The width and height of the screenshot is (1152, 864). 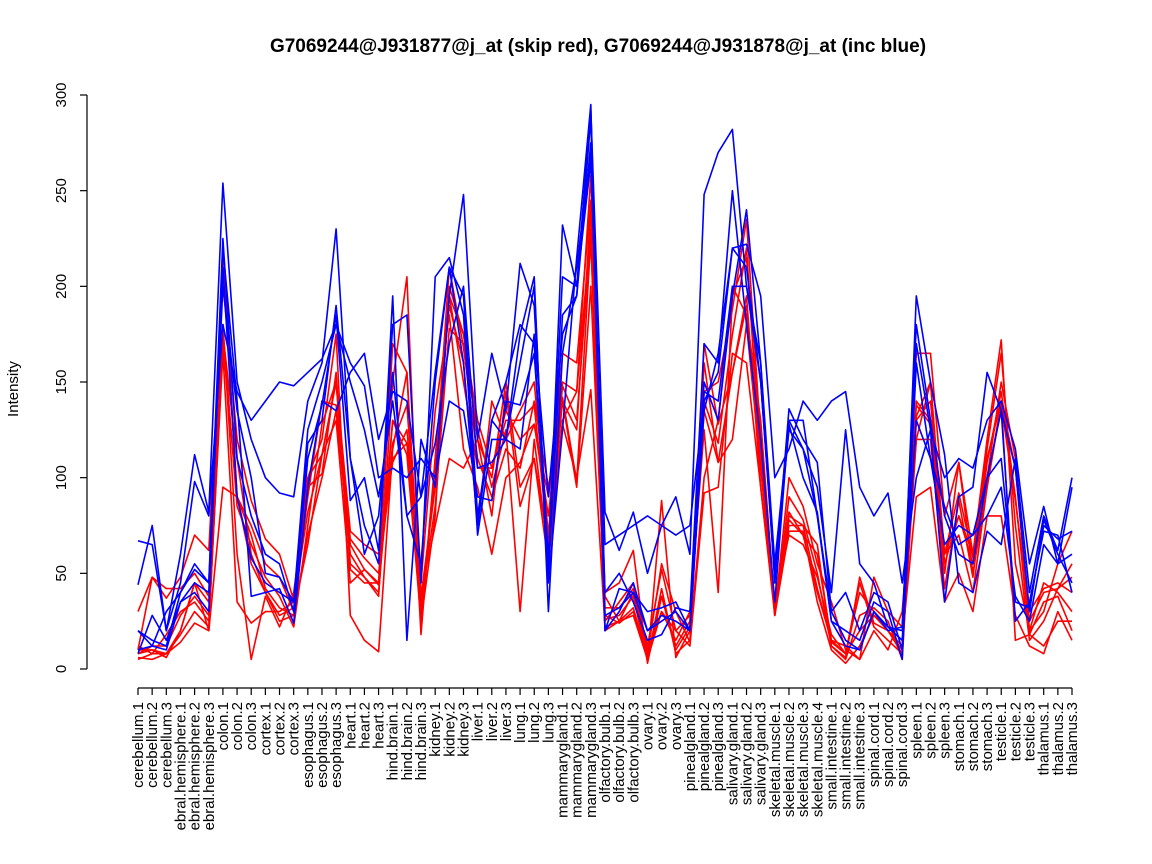 What do you see at coordinates (251, 726) in the screenshot?
I see `x-tick-label: colon.3` at bounding box center [251, 726].